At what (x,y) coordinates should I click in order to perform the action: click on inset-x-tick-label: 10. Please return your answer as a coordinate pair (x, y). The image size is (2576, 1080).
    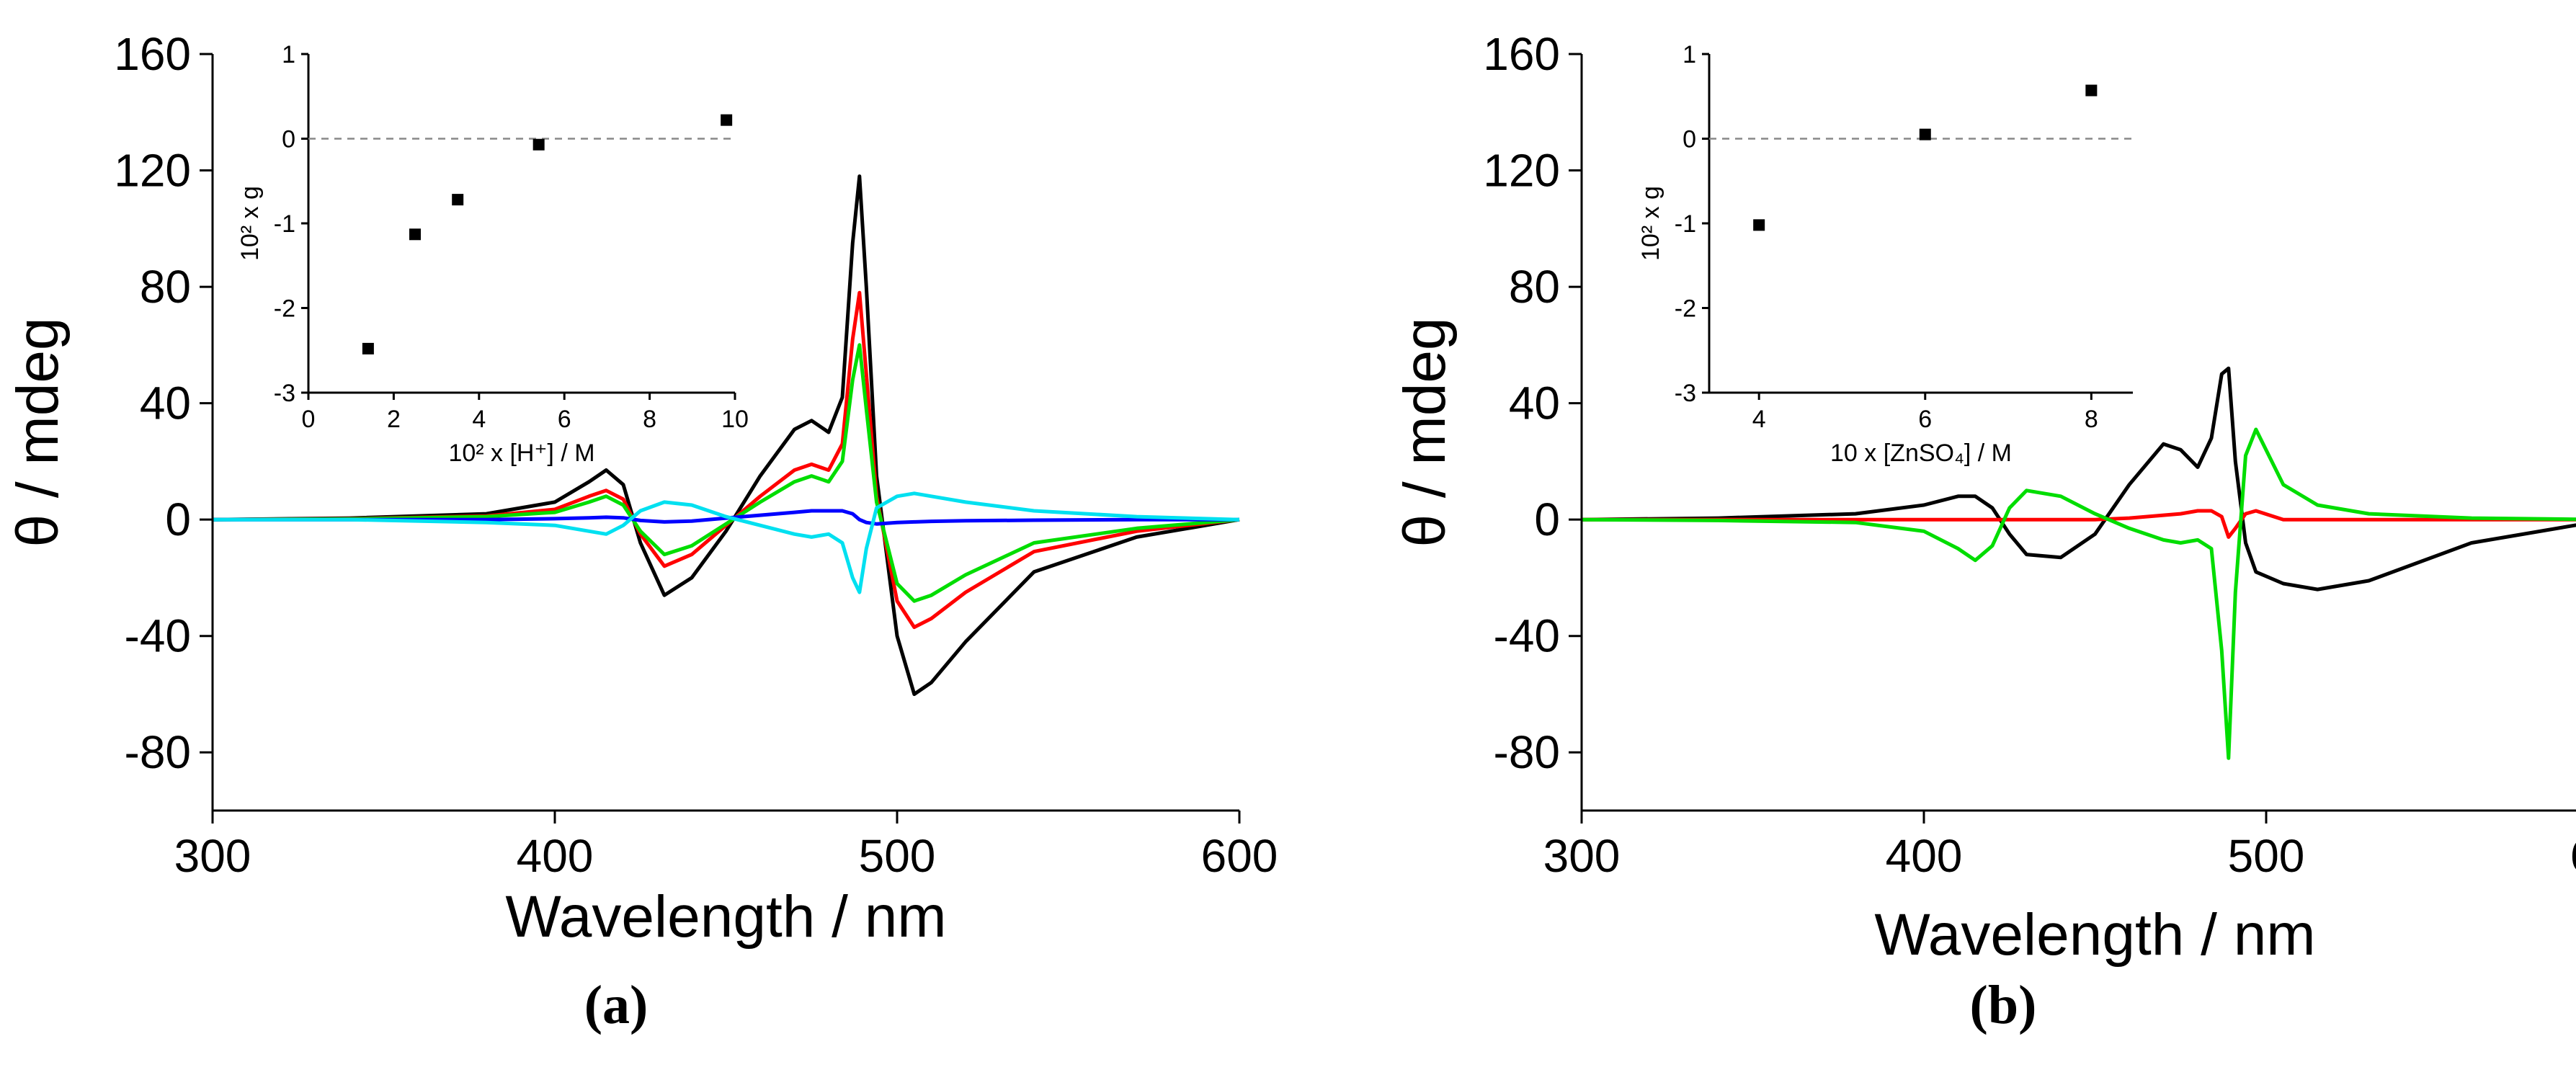
    Looking at the image, I should click on (735, 419).